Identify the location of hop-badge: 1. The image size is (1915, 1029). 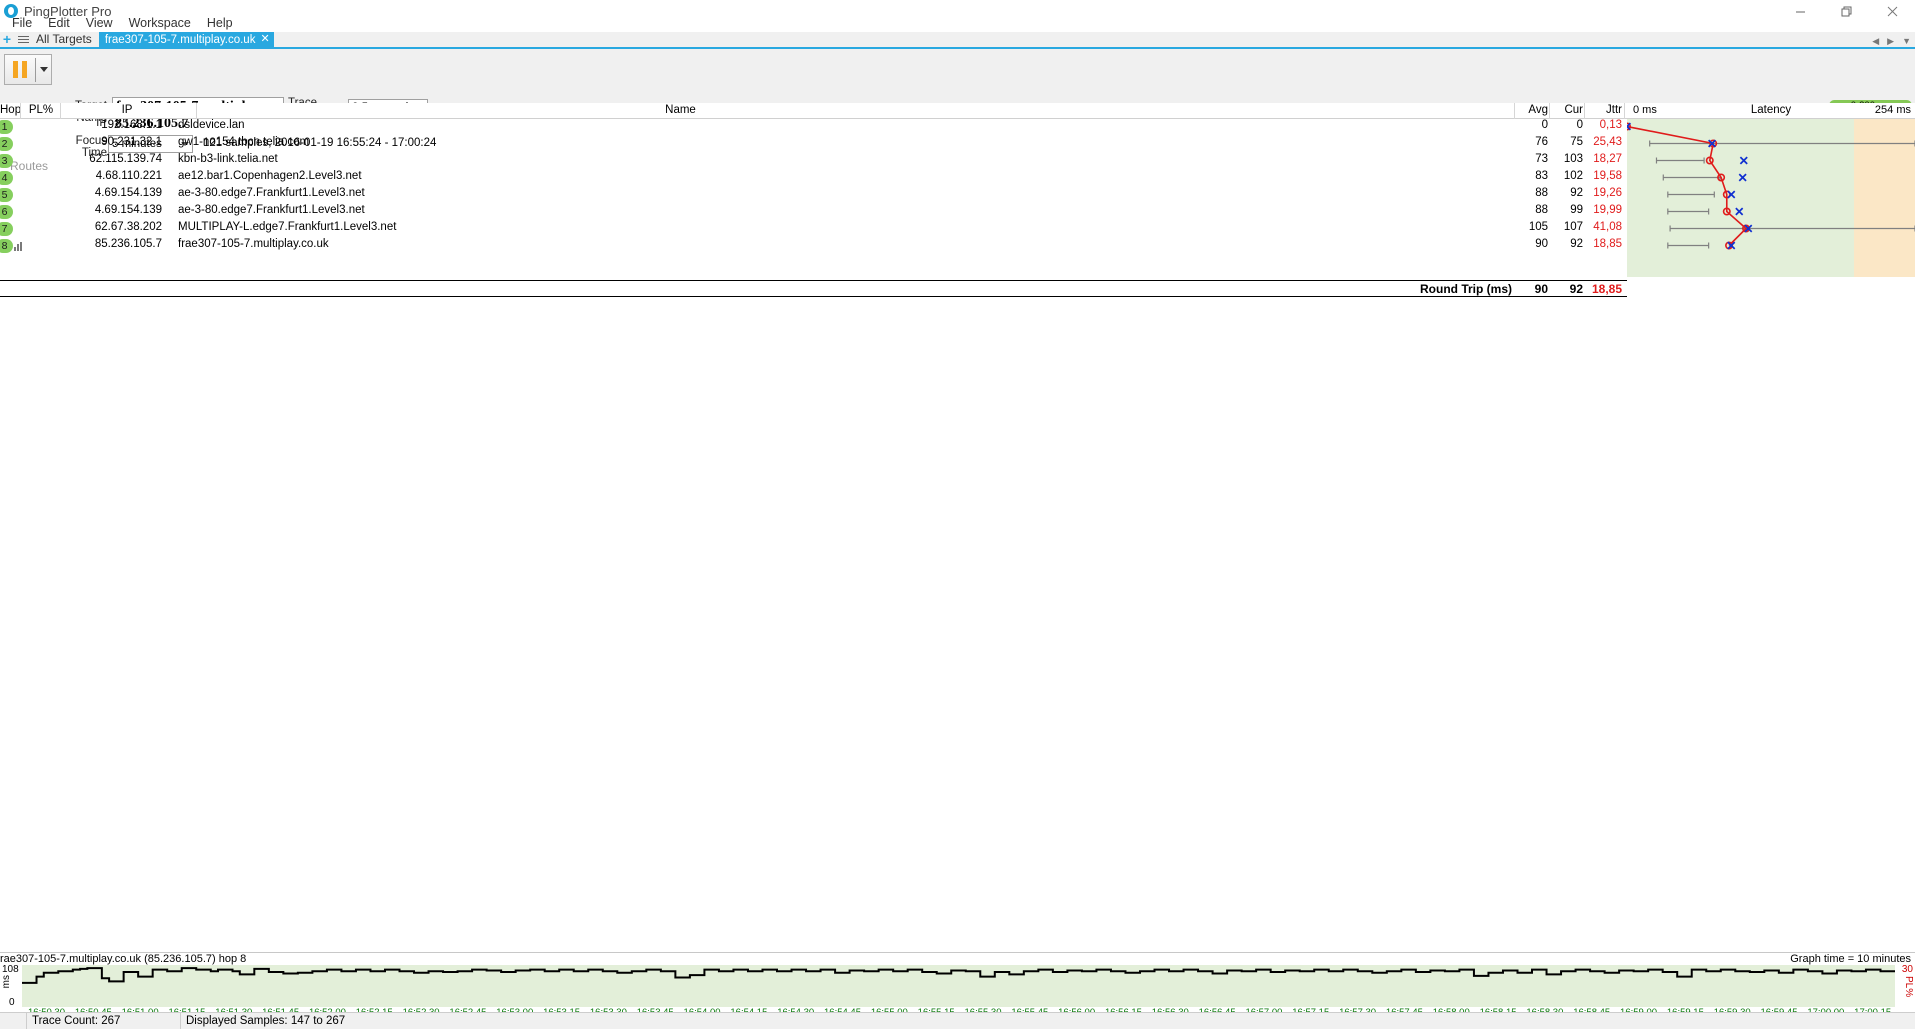
(6, 127).